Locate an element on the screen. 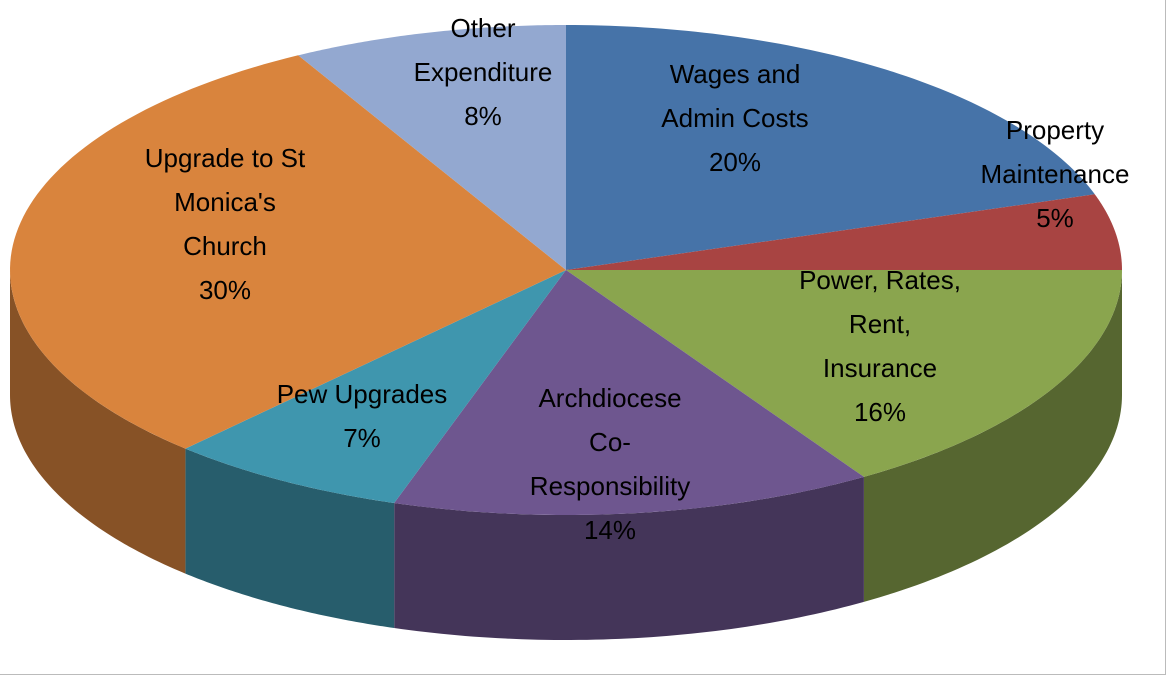 This screenshot has width=1166, height=675. slice-name: Other Expenditure is located at coordinates (483, 50).